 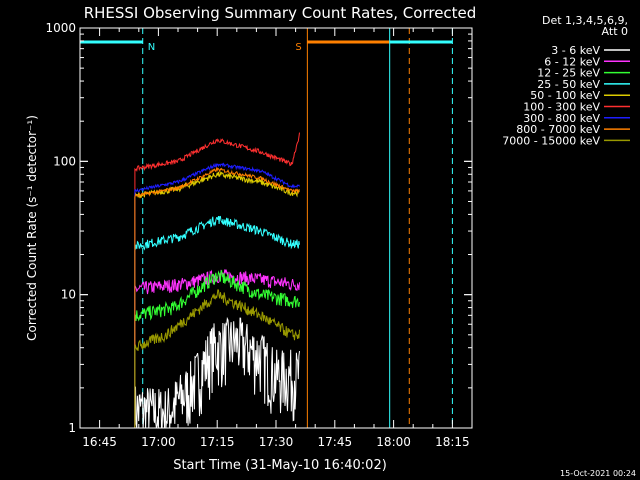 What do you see at coordinates (217, 442) in the screenshot?
I see `x-tick-label: 17:15` at bounding box center [217, 442].